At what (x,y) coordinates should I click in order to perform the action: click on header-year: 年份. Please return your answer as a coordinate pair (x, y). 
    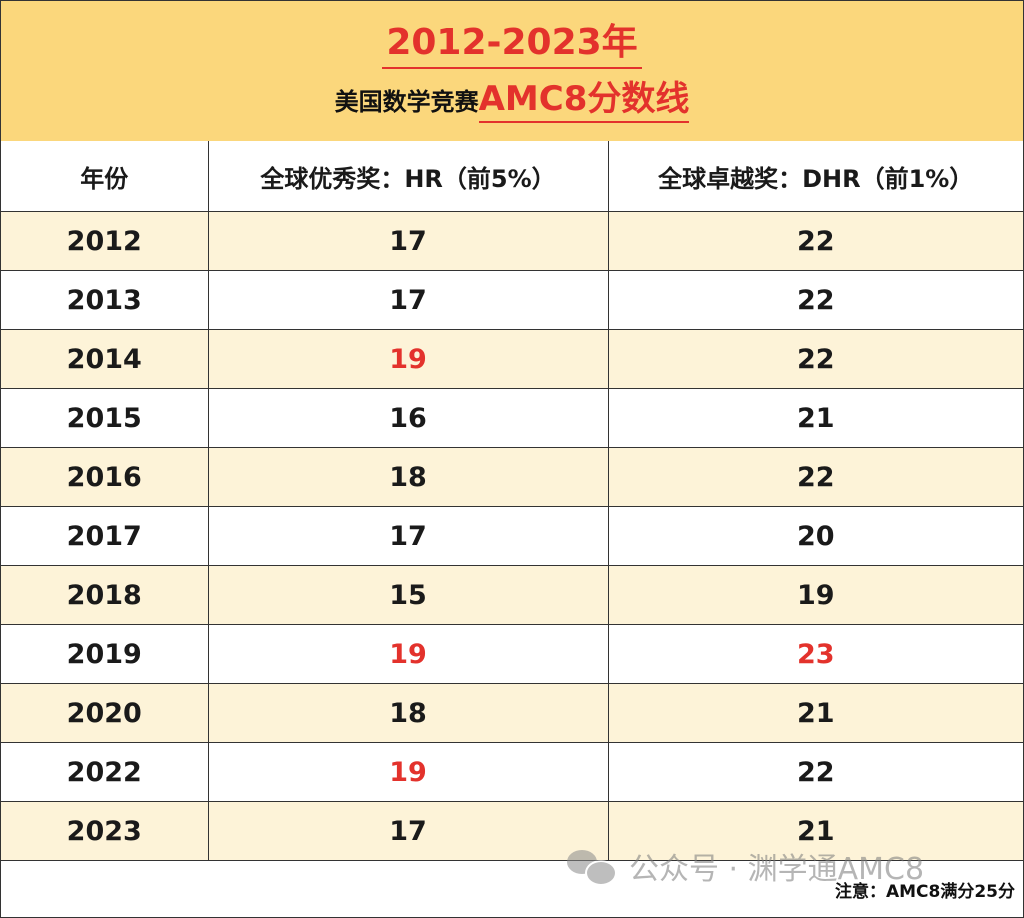
    Looking at the image, I should click on (105, 176).